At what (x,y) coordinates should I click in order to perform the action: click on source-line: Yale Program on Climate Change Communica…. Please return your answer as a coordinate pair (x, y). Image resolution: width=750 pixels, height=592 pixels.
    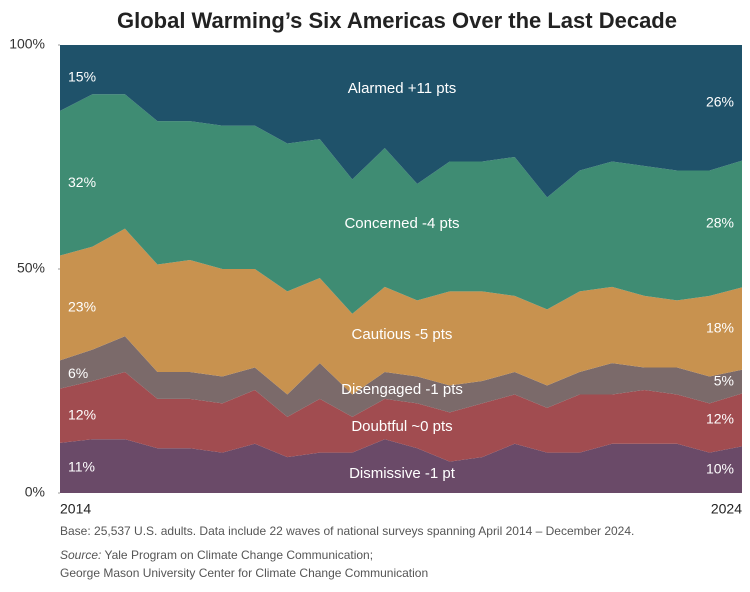
    Looking at the image, I should click on (237, 555).